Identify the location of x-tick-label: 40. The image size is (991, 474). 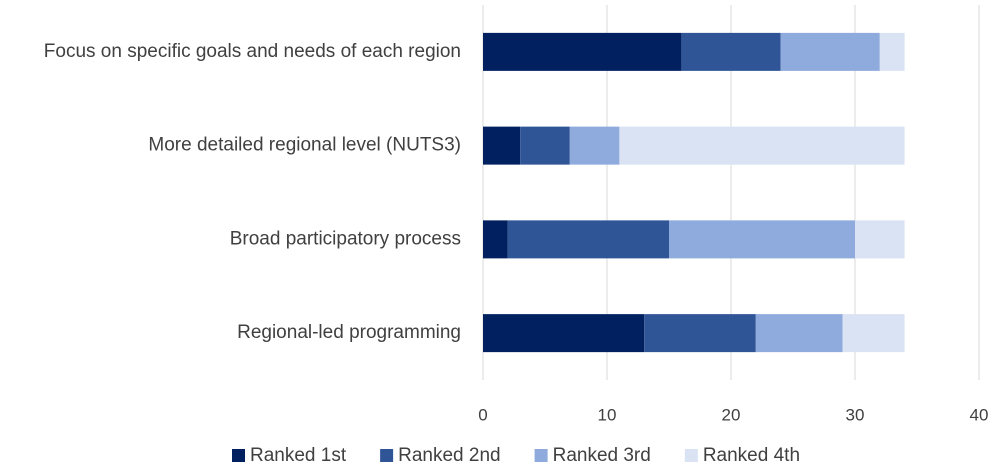
(979, 414).